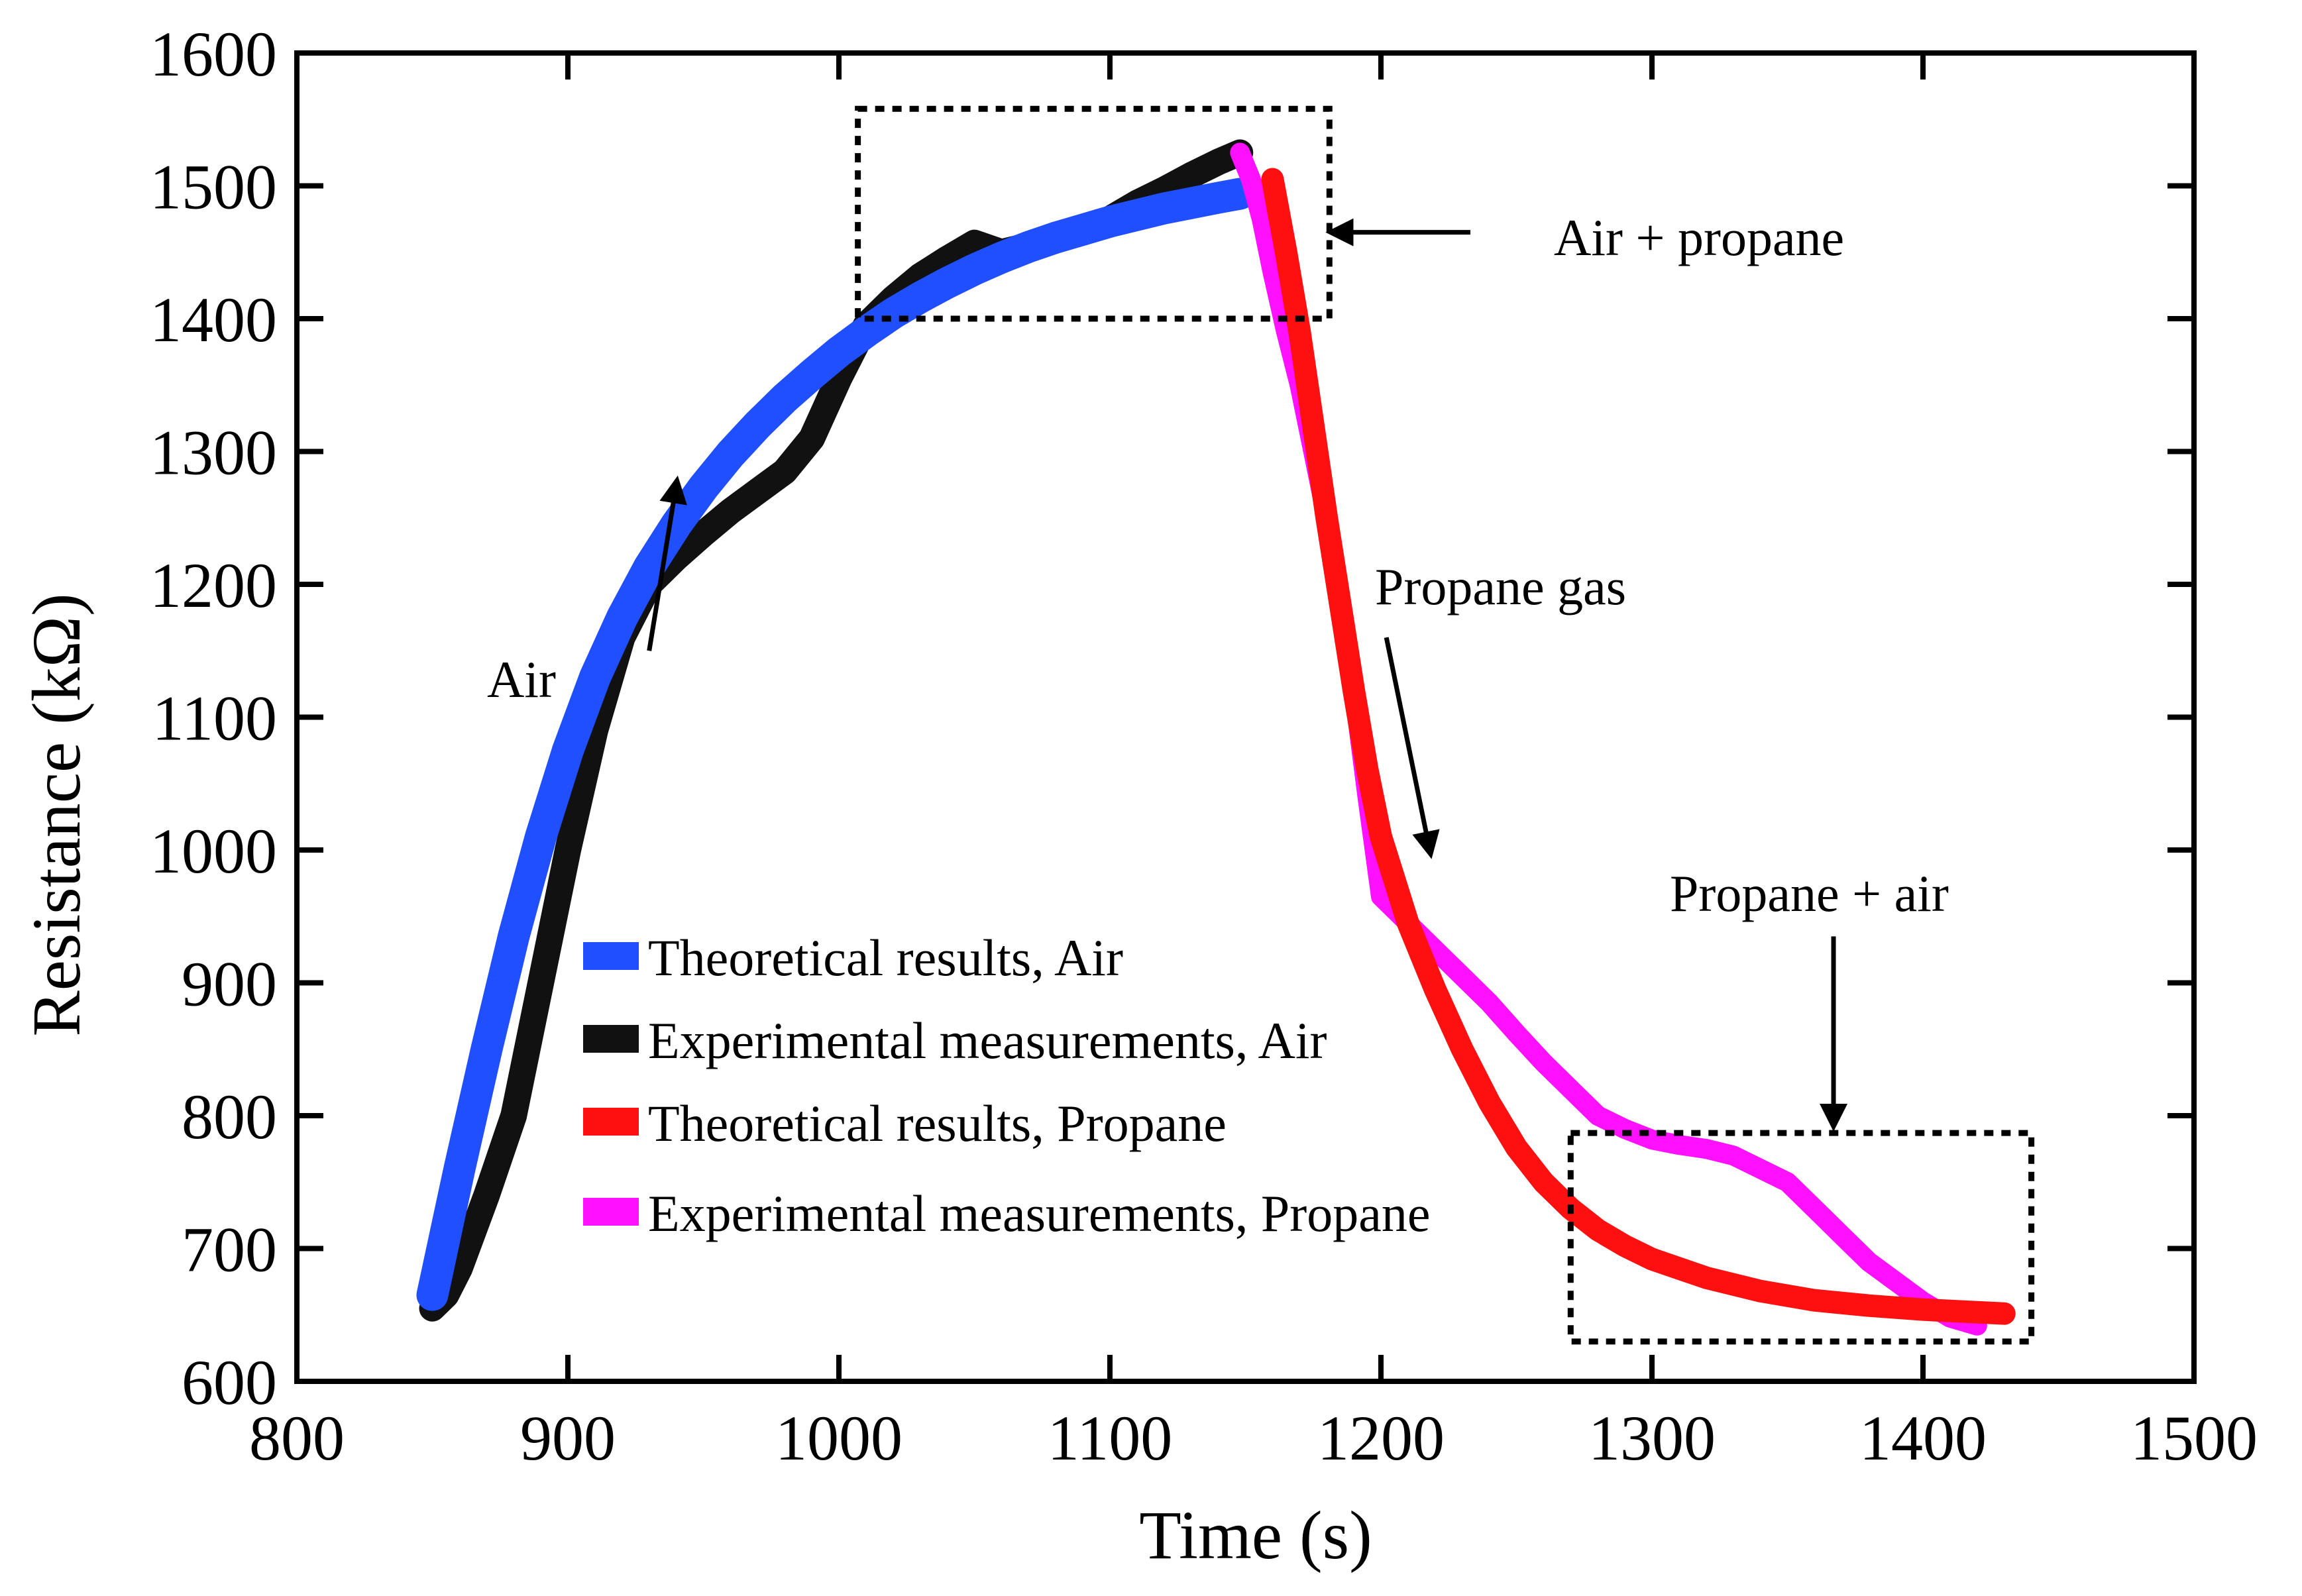 This screenshot has height=1596, width=2302. Describe the element at coordinates (213, 319) in the screenshot. I see `y-tick-label: 1400` at that location.